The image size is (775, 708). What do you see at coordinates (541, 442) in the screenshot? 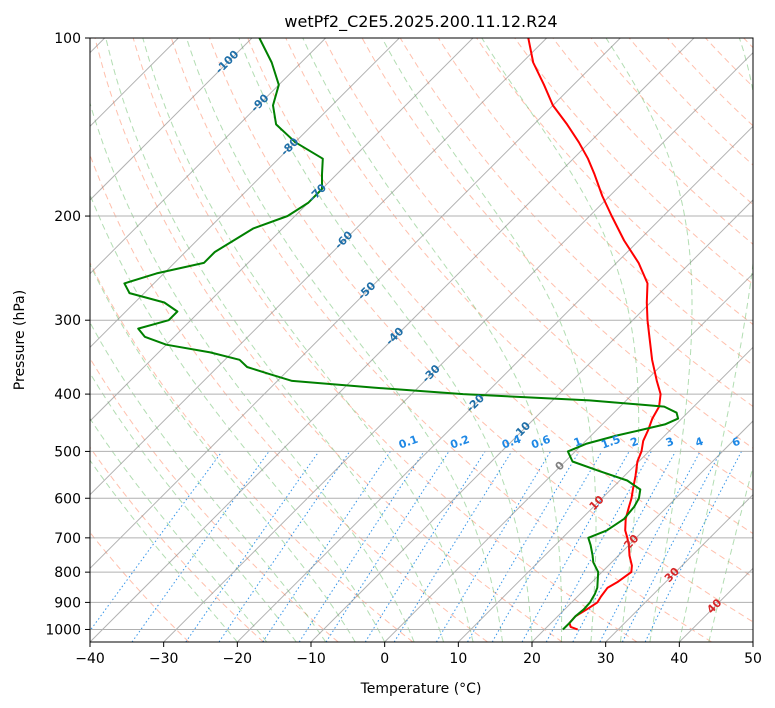
I see `mixing-ratio-label: 0.6` at bounding box center [541, 442].